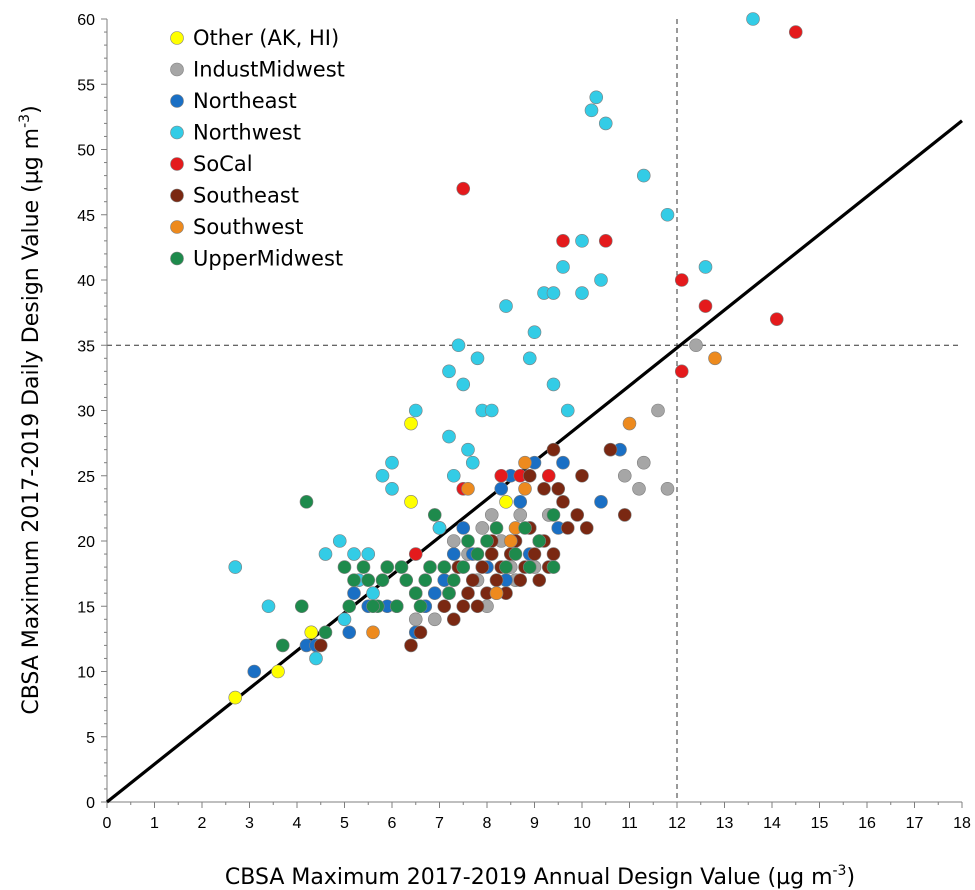 The height and width of the screenshot is (890, 975). I want to click on y-tick-label: 25, so click(86, 477).